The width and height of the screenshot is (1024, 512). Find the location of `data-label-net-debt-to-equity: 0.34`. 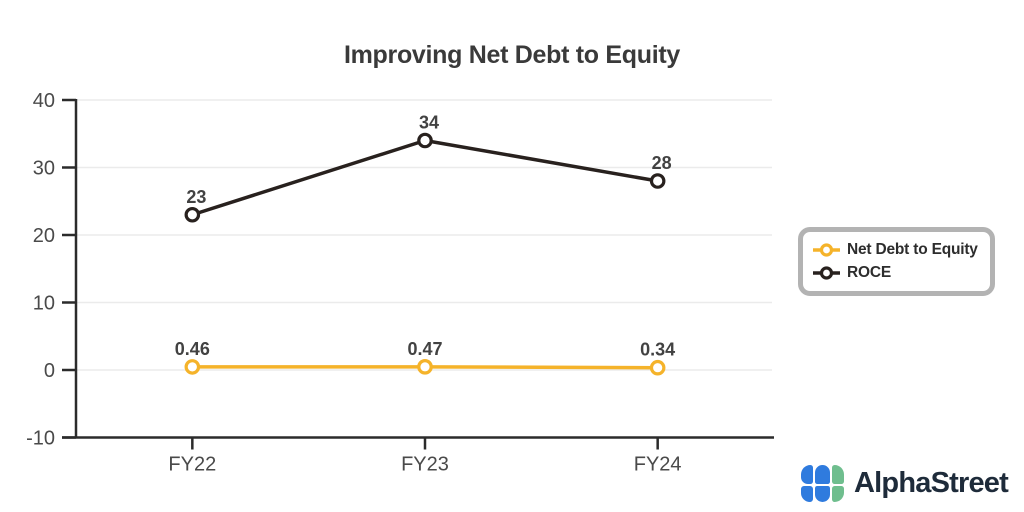

data-label-net-debt-to-equity: 0.34 is located at coordinates (657, 350).